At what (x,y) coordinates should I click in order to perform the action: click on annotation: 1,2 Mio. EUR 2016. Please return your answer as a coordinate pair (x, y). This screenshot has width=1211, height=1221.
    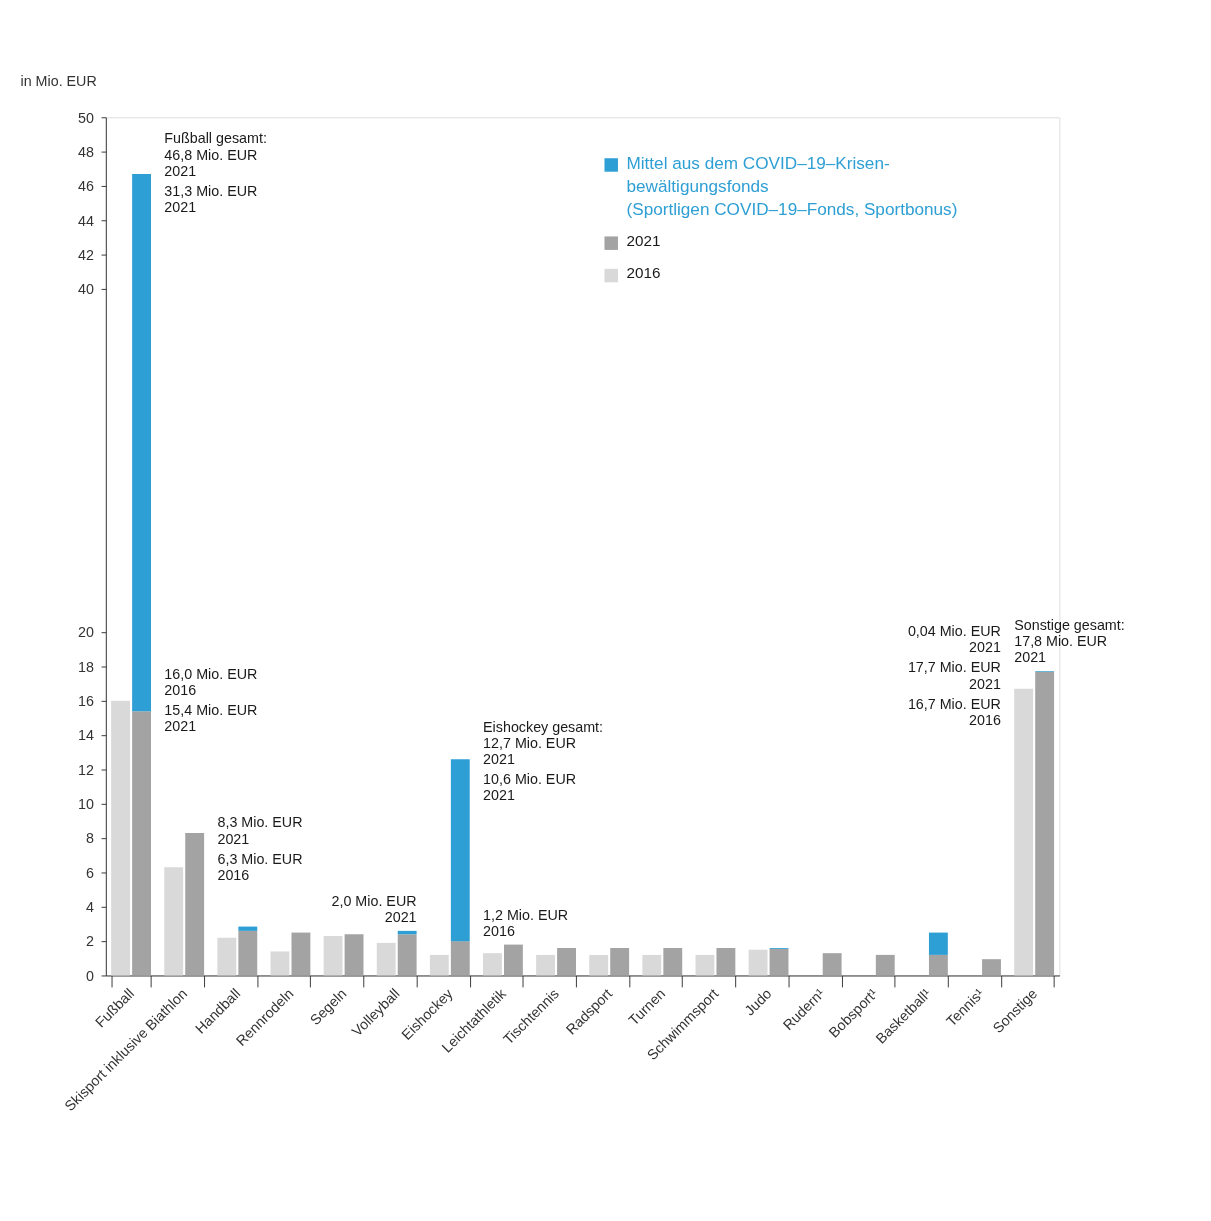
    Looking at the image, I should click on (526, 923).